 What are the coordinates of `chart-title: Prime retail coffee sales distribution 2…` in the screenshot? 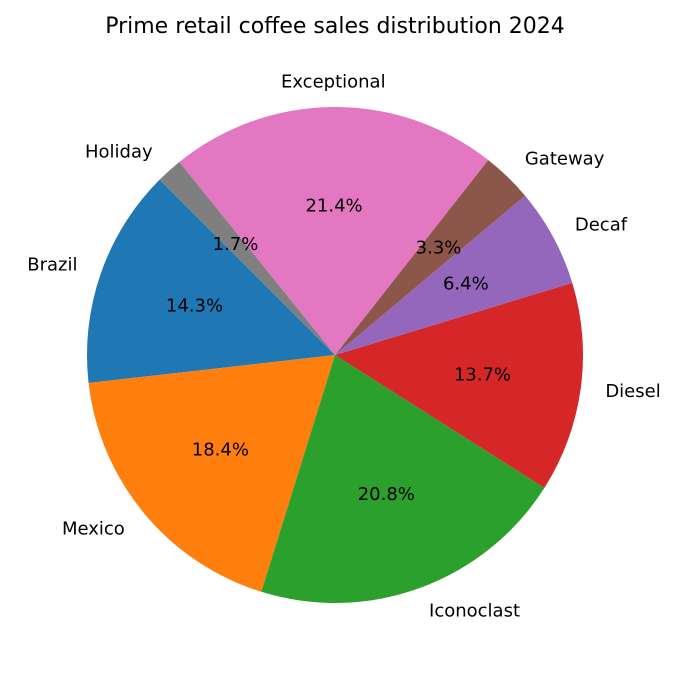 It's located at (335, 26).